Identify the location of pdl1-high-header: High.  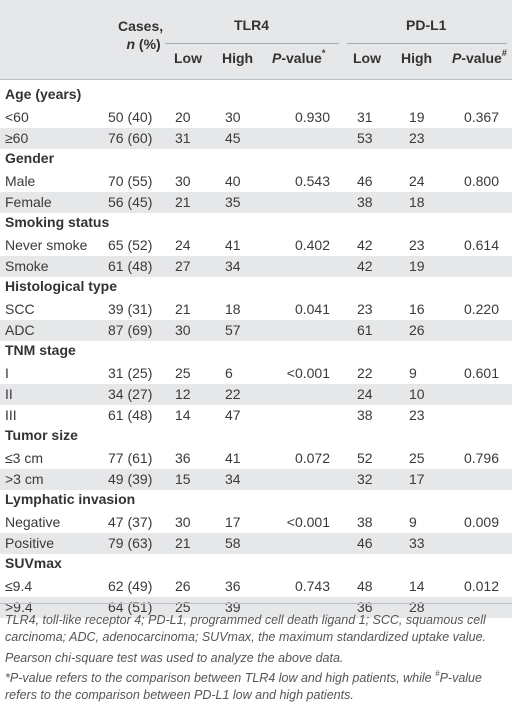
(417, 58).